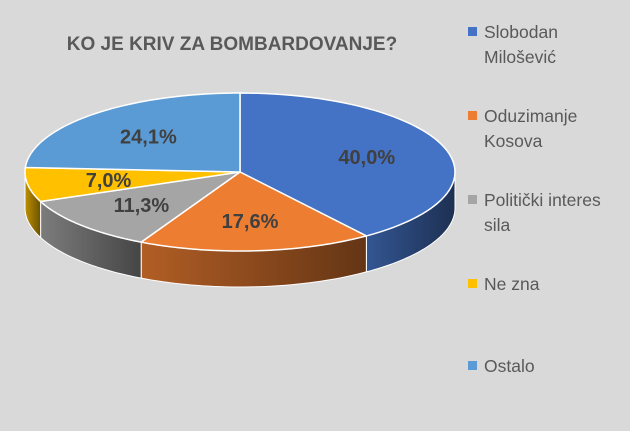  I want to click on data-label-2: 11,3%, so click(142, 206).